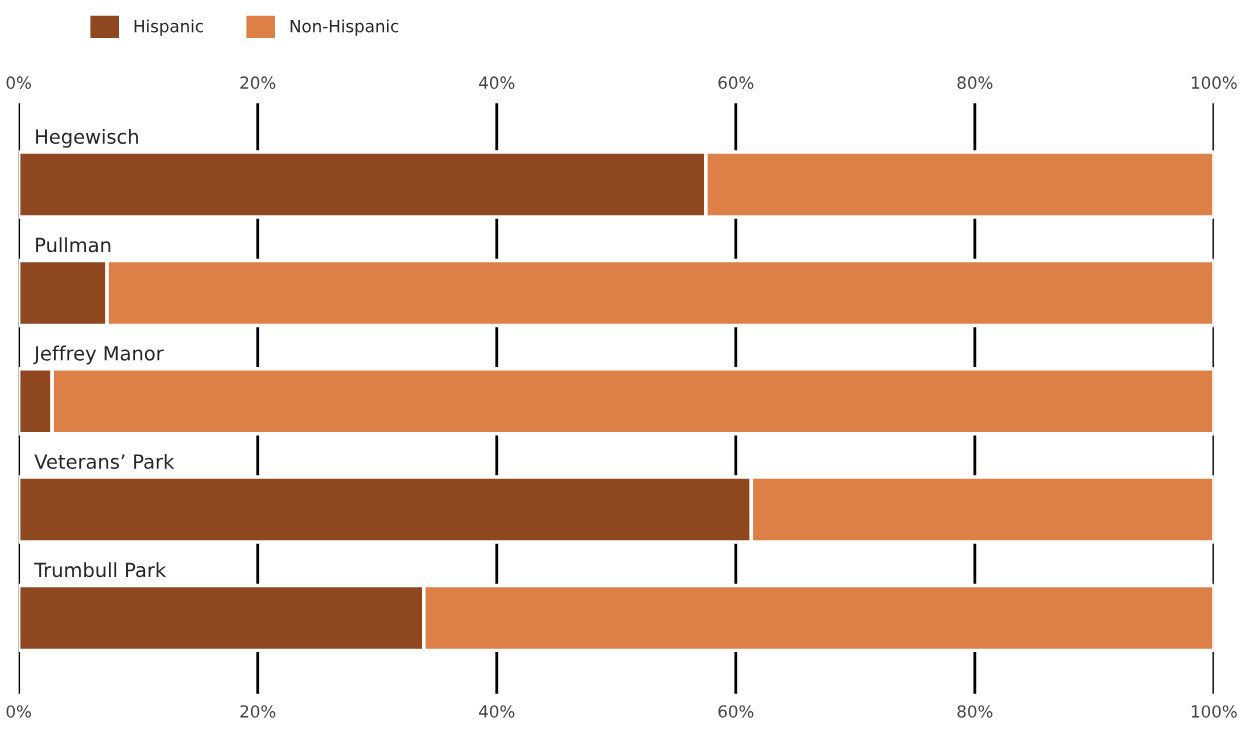 The width and height of the screenshot is (1245, 738). What do you see at coordinates (497, 711) in the screenshot?
I see `x2-tick-label: 40%` at bounding box center [497, 711].